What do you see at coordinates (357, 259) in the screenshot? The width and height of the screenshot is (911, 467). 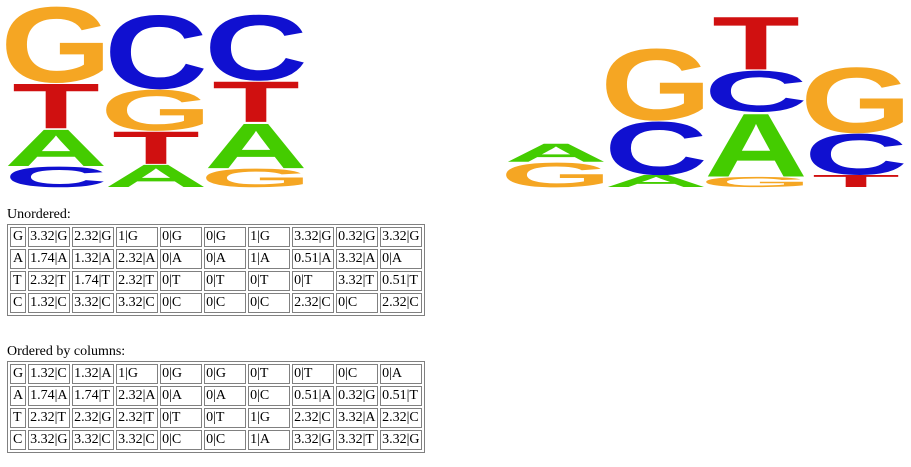 I see `matrix-cell: 3.32|A` at bounding box center [357, 259].